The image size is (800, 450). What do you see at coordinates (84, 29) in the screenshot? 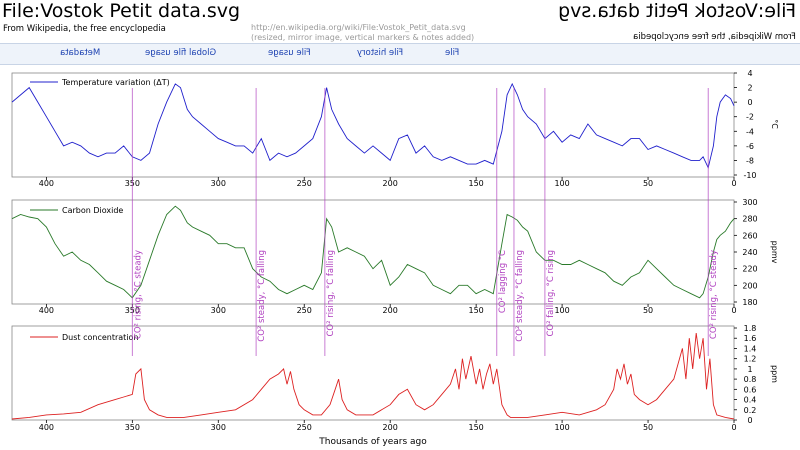
I see `page-subtitle: From Wikipedia, the free encyclopedia` at bounding box center [84, 29].